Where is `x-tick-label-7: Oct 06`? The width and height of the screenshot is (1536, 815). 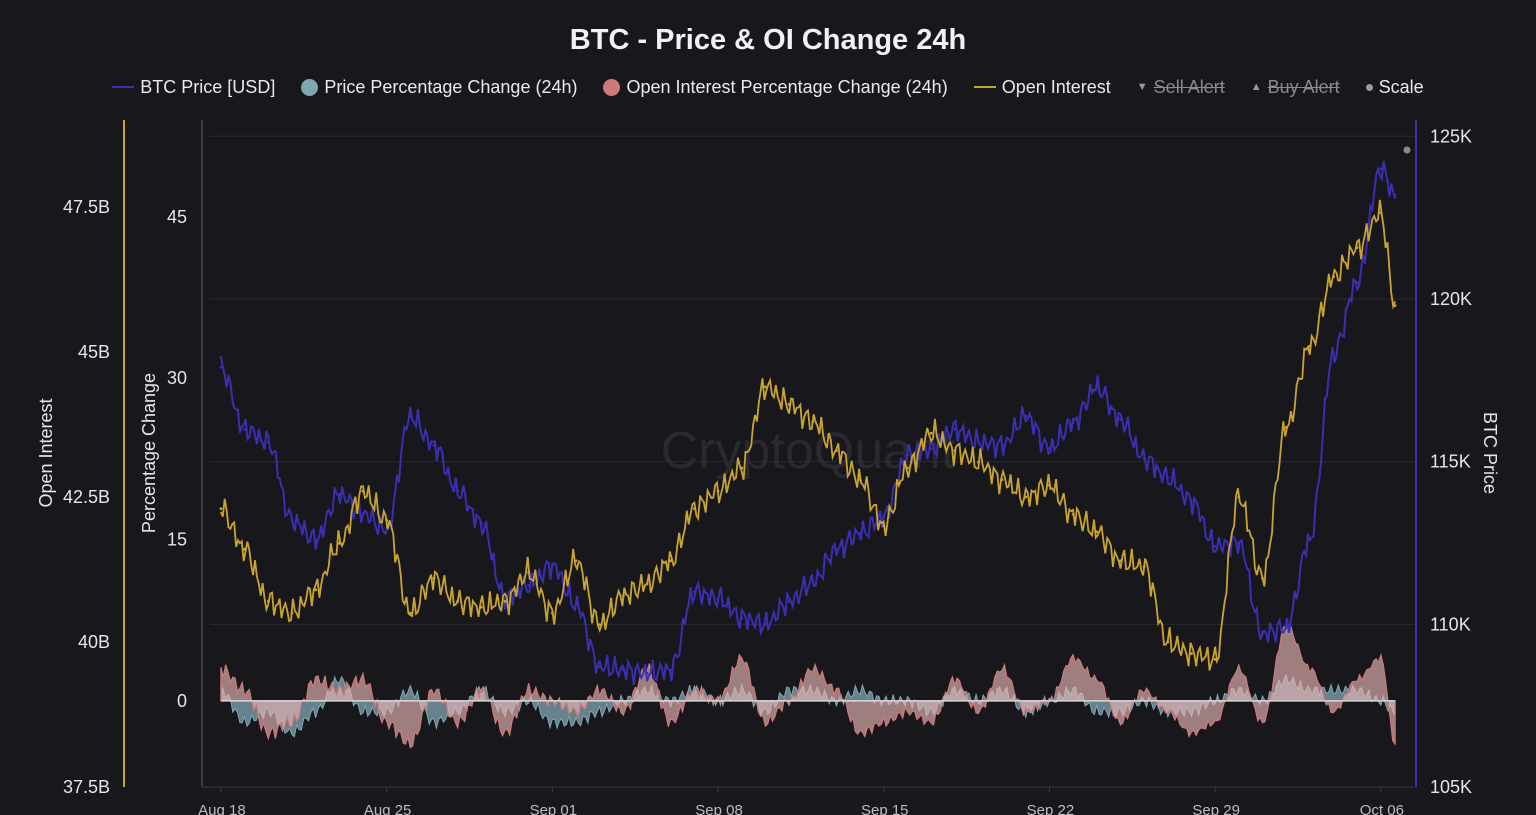
x-tick-label-7: Oct 06 is located at coordinates (1382, 808).